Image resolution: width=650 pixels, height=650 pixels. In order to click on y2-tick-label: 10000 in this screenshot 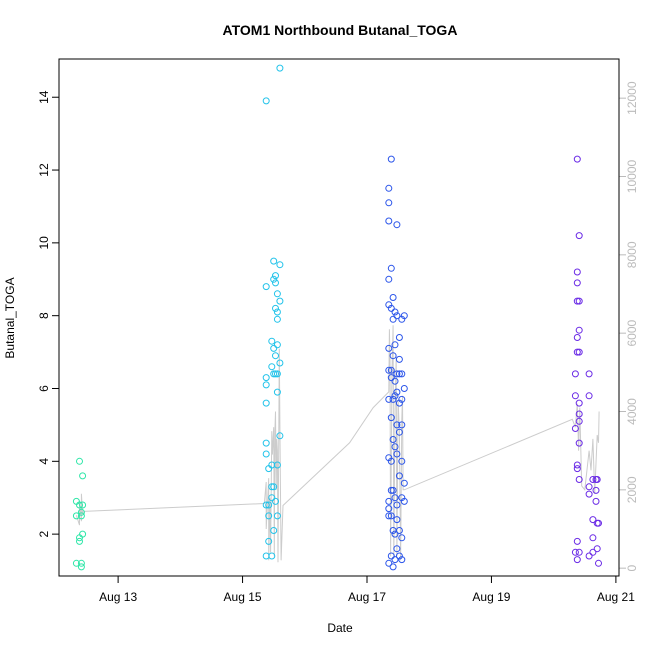, I will do `click(632, 176)`.